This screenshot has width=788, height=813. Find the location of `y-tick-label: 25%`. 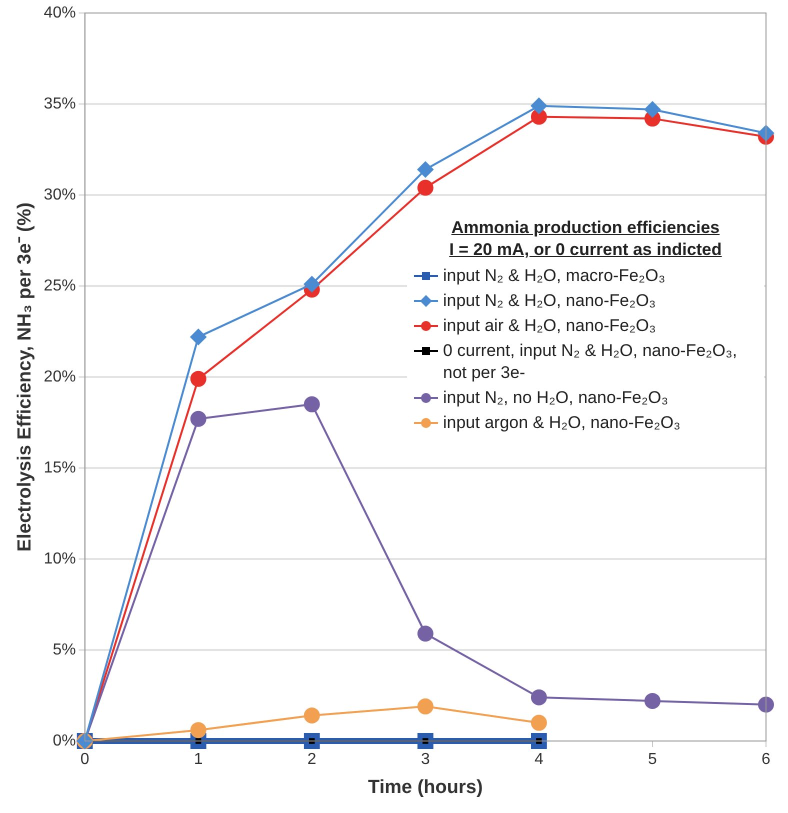

y-tick-label: 25% is located at coordinates (60, 285).